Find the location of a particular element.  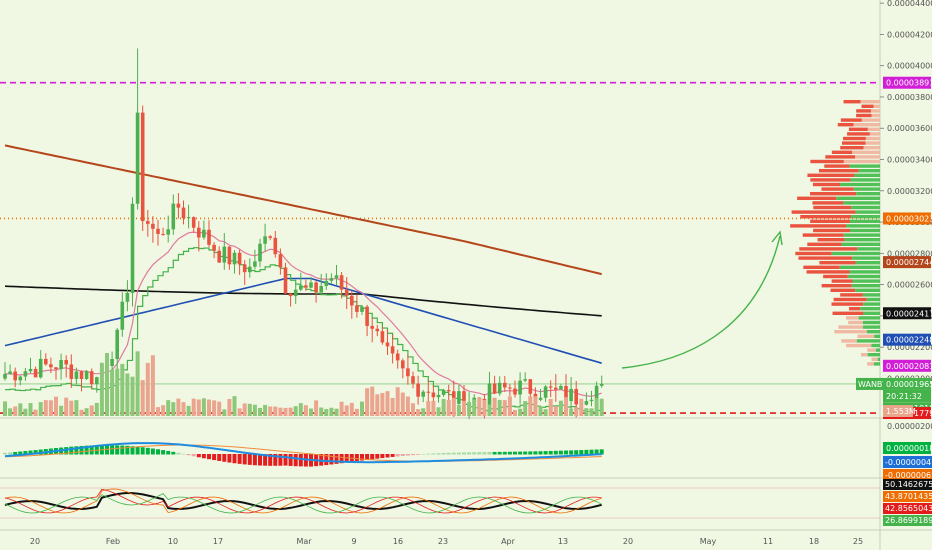

time-axis: 20 Feb 10 17 Mar 9 16 23 Apr 13 20 May 11 18 25 is located at coordinates (446, 541).